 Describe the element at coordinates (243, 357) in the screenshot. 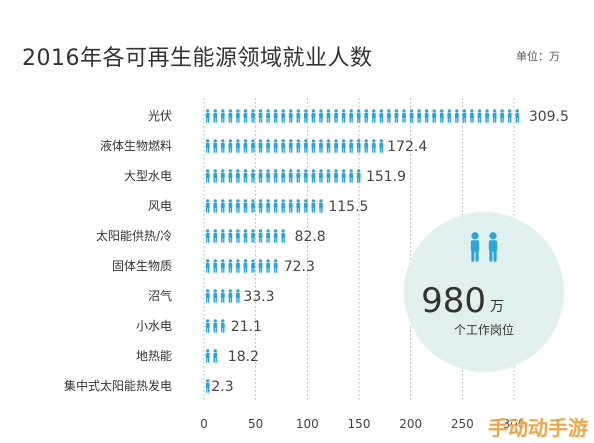

I see `data-label: 18.2` at that location.